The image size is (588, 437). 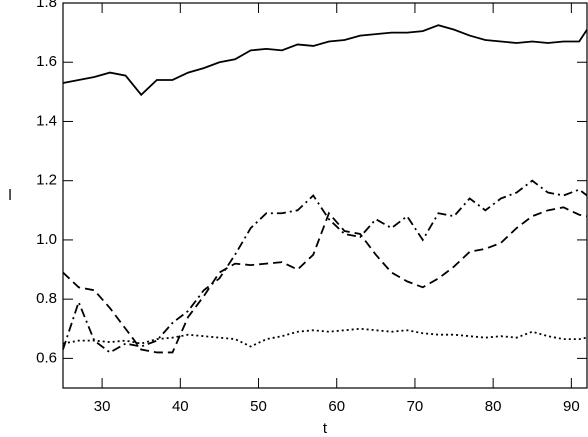 I want to click on x-tick-label: 80, so click(x=493, y=406).